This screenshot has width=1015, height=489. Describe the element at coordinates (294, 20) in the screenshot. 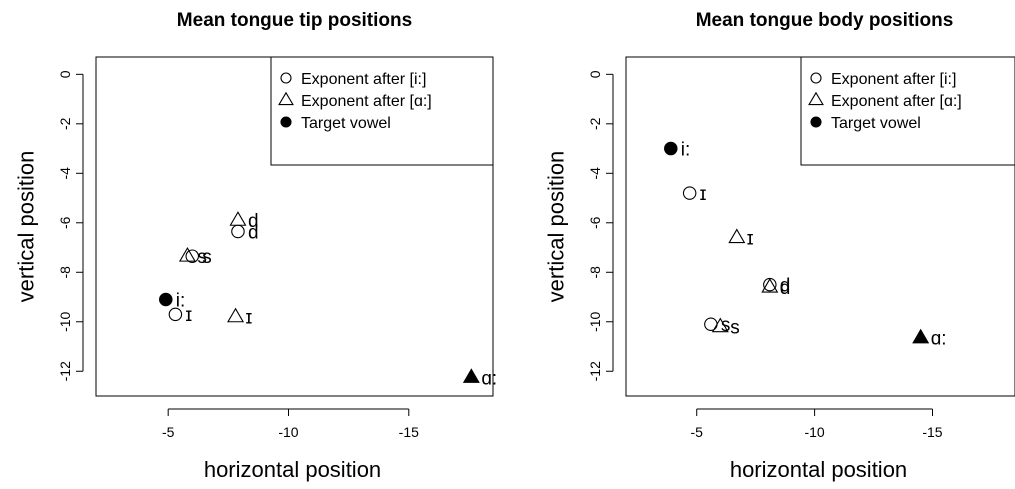

I see `chart-title: Mean tongue tip positions` at that location.